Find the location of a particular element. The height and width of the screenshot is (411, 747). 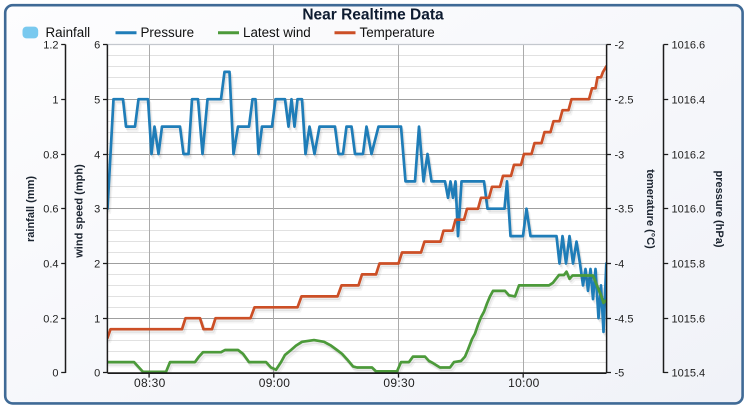

svg-text: 08:30 is located at coordinates (150, 383).